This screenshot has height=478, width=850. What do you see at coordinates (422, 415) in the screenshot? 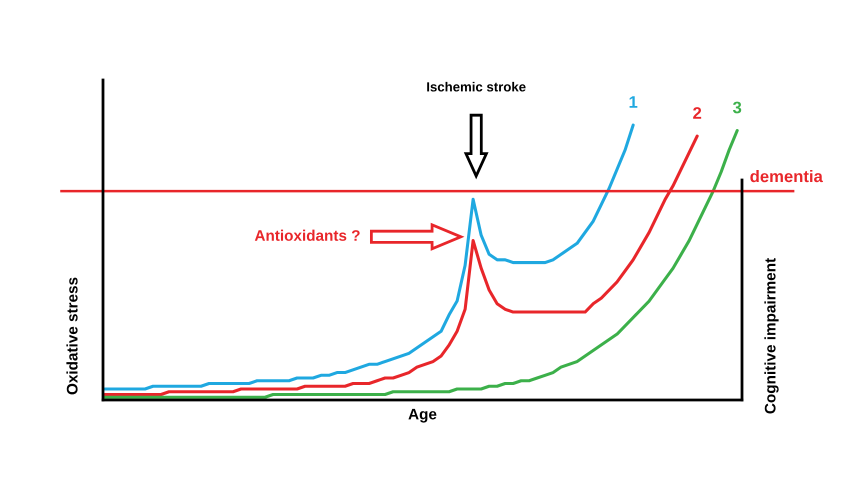
I see `x-axis-title: Age` at bounding box center [422, 415].